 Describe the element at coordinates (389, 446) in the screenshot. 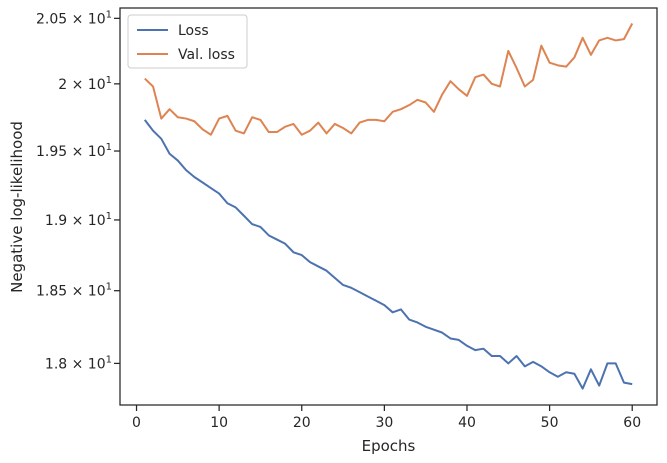

I see `x-axis-label: Epochs` at that location.